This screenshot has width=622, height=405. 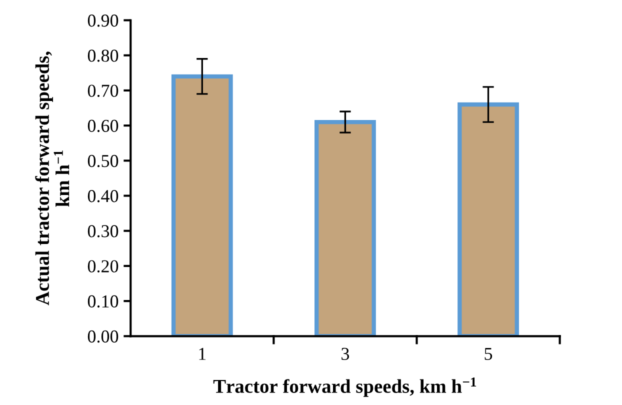 What do you see at coordinates (103, 336) in the screenshot?
I see `y-tick-label: 0.00` at bounding box center [103, 336].